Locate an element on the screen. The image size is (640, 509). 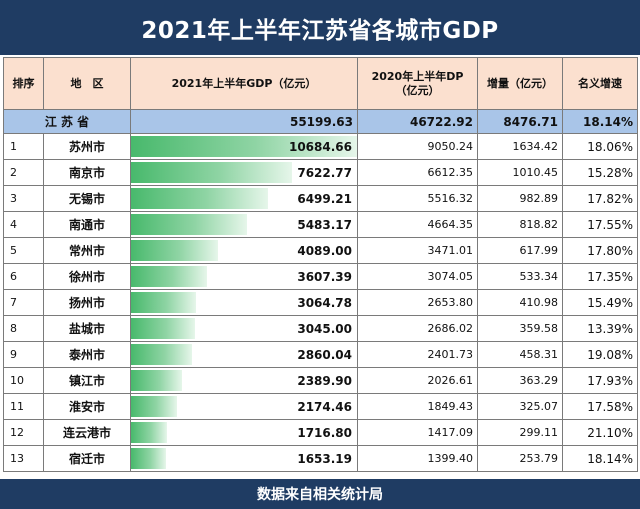
header-gdp-2020: 2020年上半年DP（亿元） is located at coordinates (417, 83).